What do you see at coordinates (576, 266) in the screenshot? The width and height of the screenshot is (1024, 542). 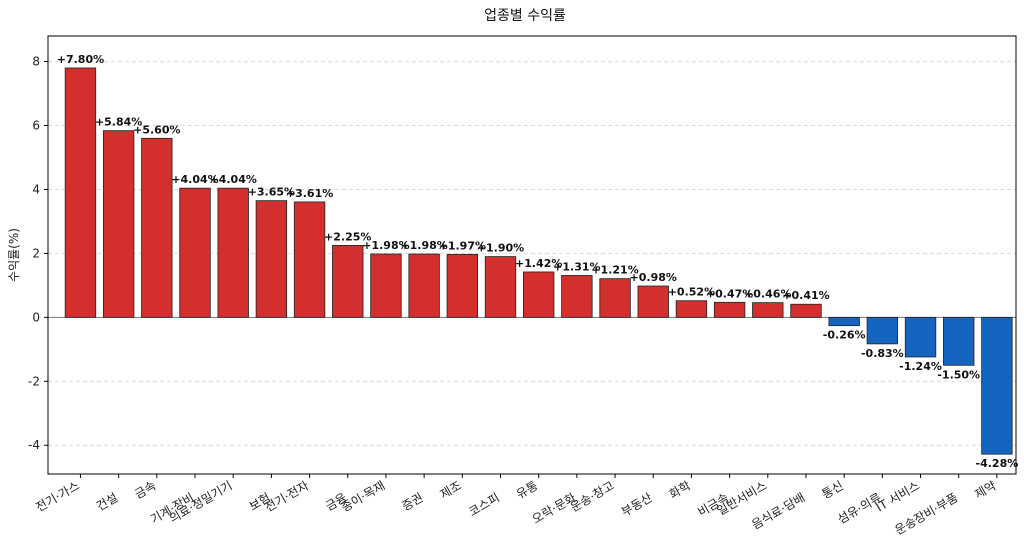 I see `data-label: +1.31%` at bounding box center [576, 266].